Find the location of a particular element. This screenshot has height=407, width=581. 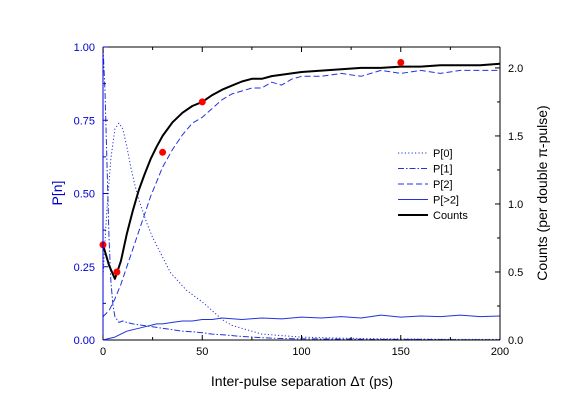

y-right-tick-label: 1.5 is located at coordinates (515, 137).